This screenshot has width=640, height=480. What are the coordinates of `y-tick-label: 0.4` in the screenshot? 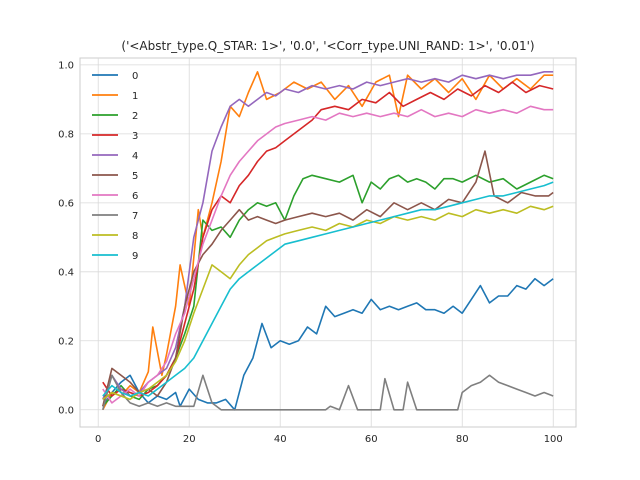 It's located at (66, 272).